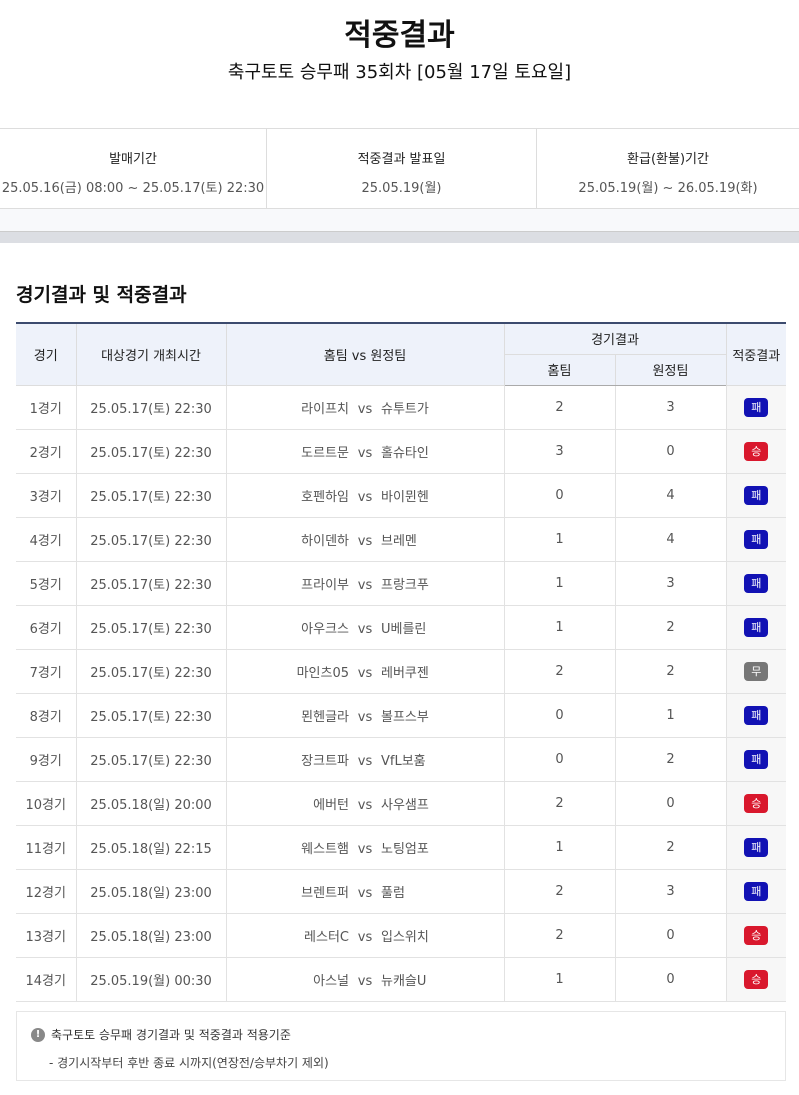 The image size is (799, 1095). Describe the element at coordinates (401, 495) in the screenshot. I see `table-row: 3경기 25.05.17(토) 22:30 호펜하임 vs 바이뮌헨 0 4 패` at that location.